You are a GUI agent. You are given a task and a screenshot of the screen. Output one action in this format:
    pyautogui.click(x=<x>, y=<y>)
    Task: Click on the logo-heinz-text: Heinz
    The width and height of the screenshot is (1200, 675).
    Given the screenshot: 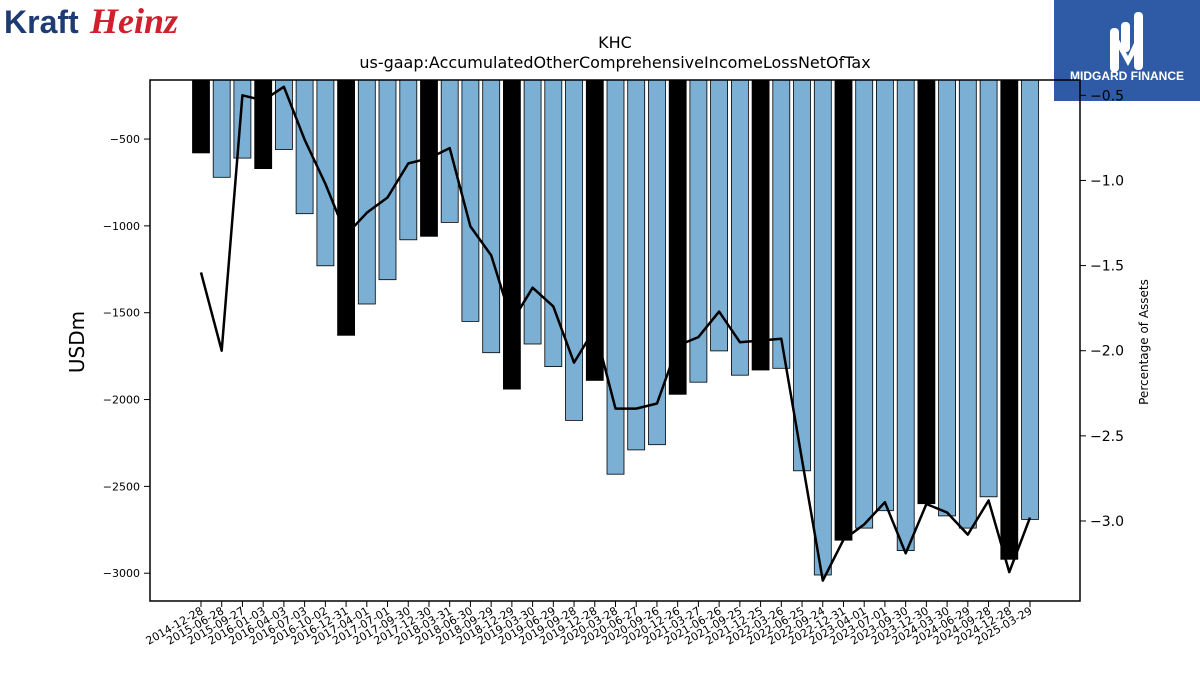 What is the action you would take?
    pyautogui.click(x=133, y=21)
    